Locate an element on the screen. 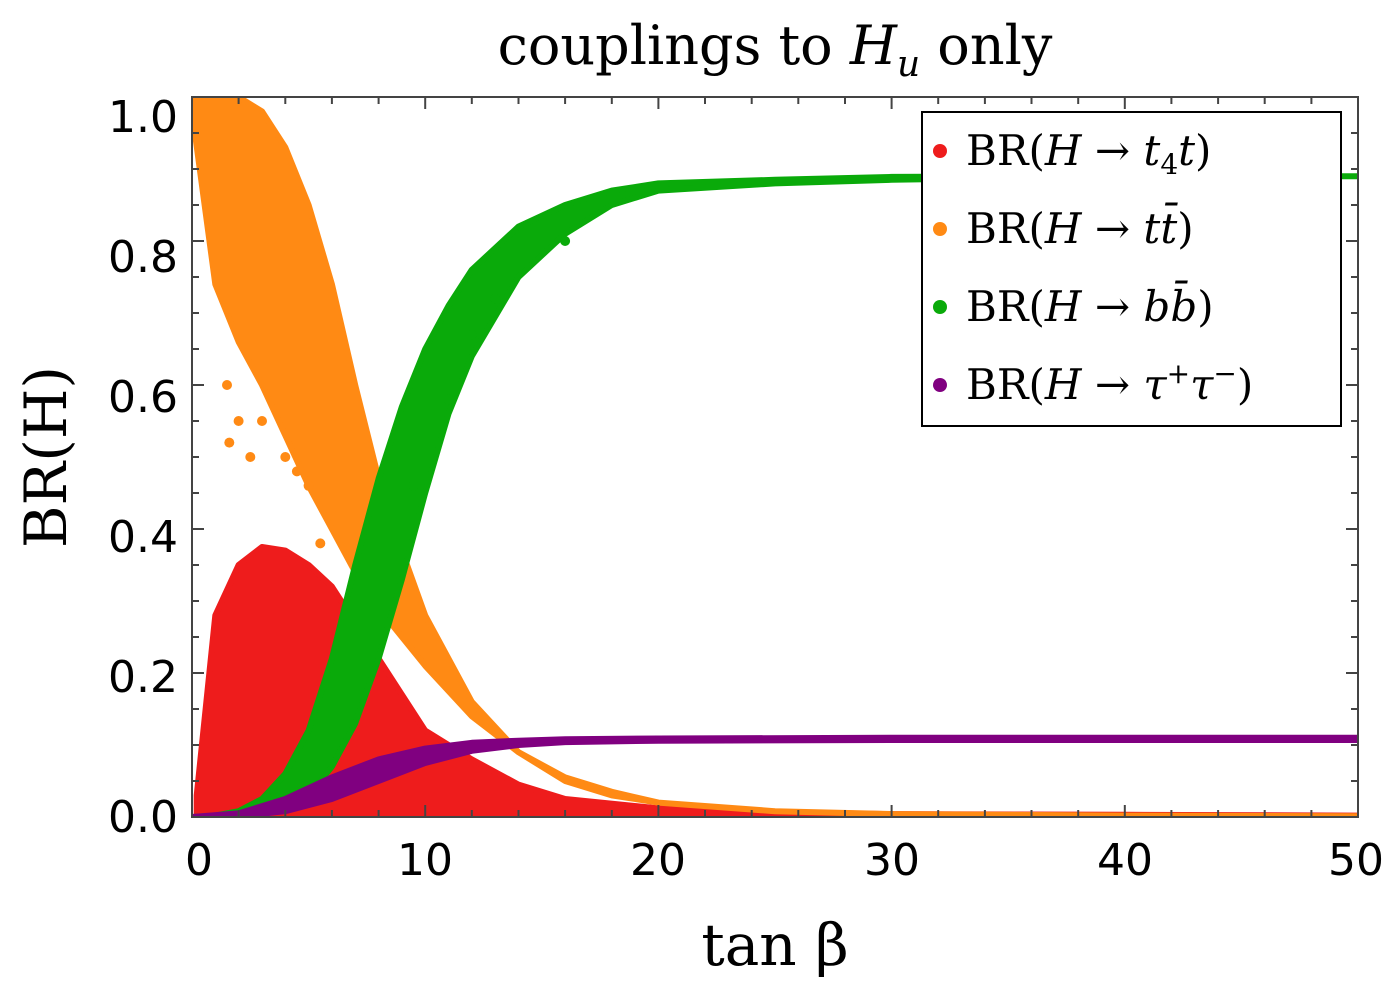 The width and height of the screenshot is (1389, 997). legend-box is located at coordinates (1131, 269).